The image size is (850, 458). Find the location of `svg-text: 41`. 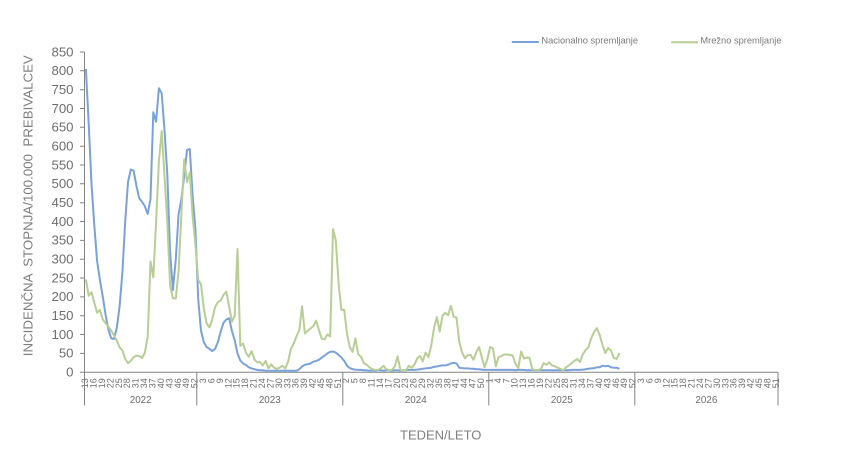

svg-text: 41 is located at coordinates (456, 383).